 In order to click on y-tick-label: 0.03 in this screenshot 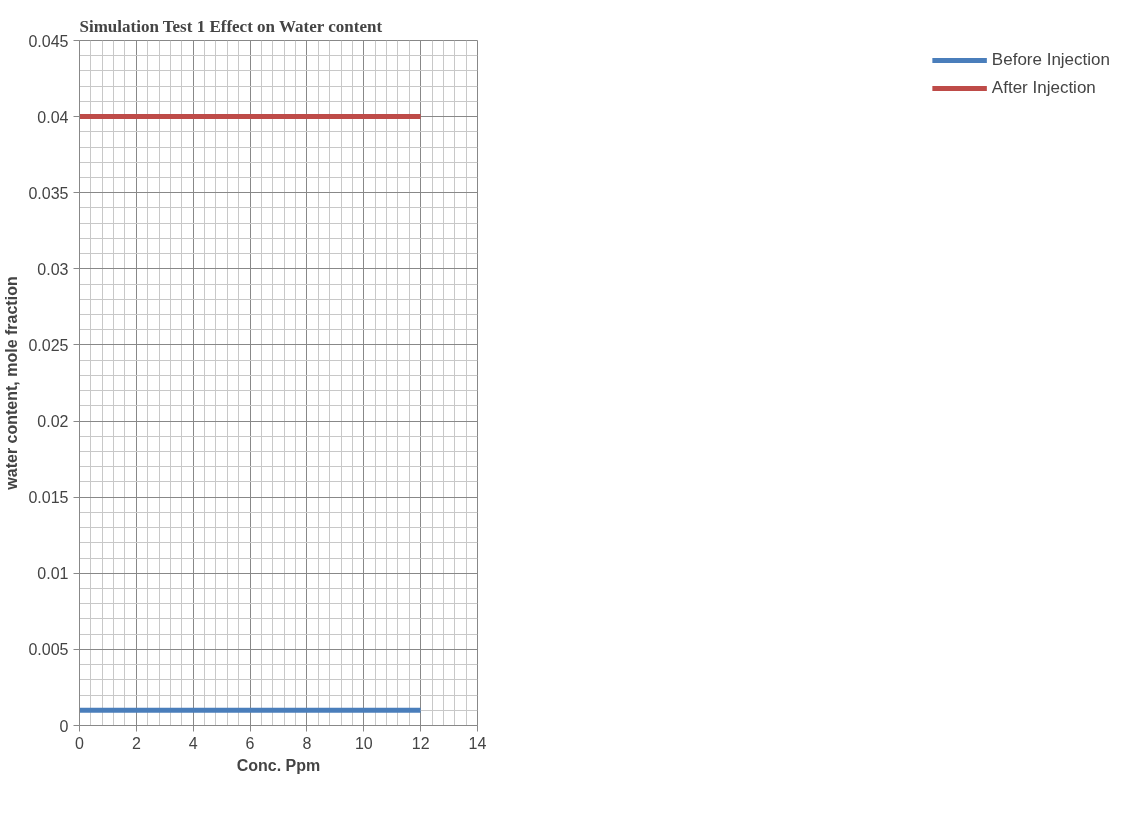, I will do `click(53, 269)`.